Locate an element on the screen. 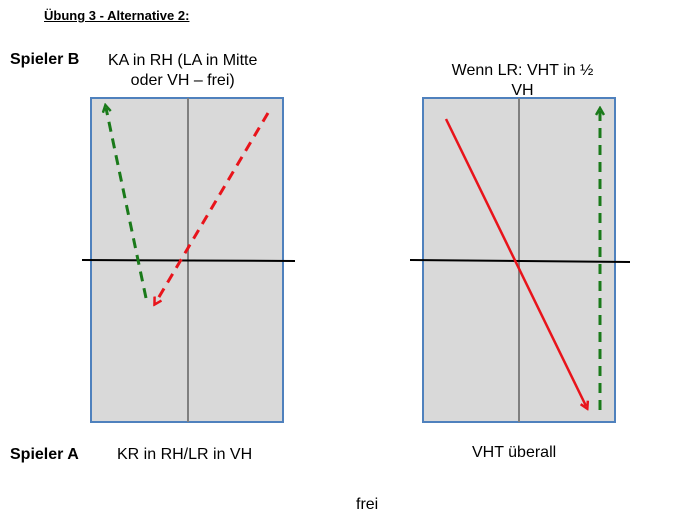 This screenshot has height=527, width=677. player-a-label: Spieler A is located at coordinates (44, 454).